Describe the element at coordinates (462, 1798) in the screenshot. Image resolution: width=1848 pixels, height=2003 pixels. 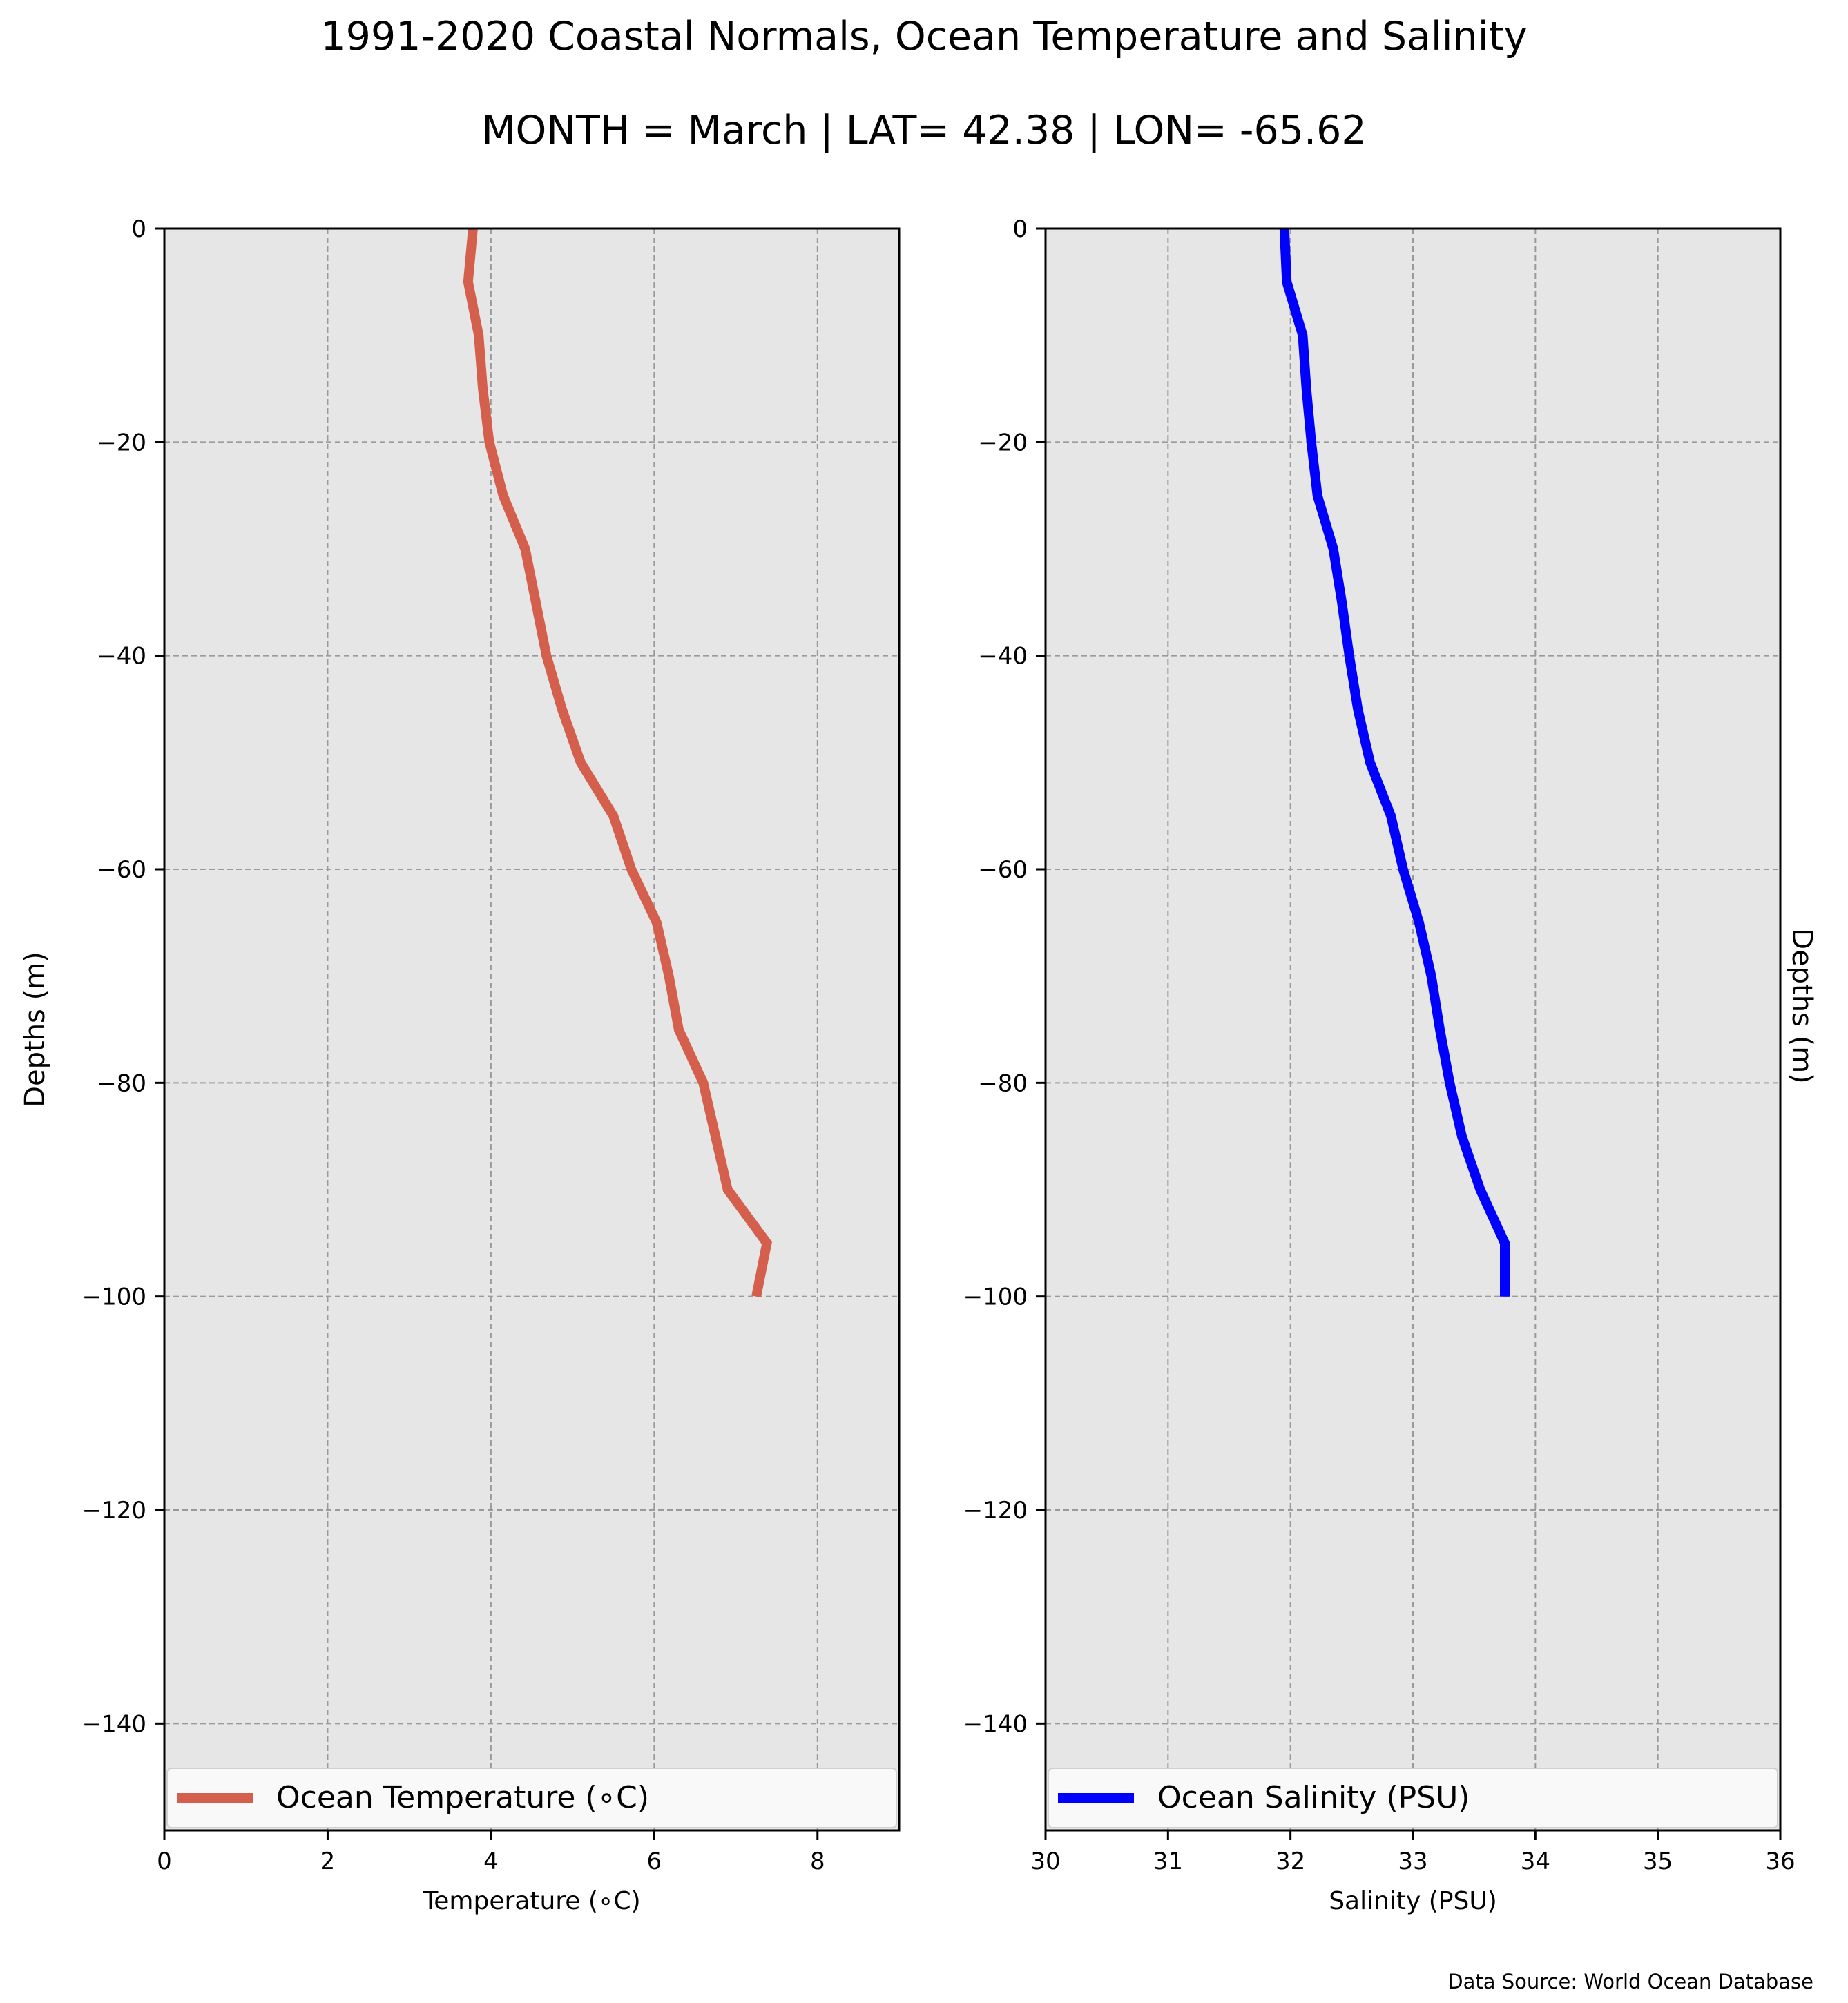
I see `temperature-legend-label: Ocean Temperature (∘C)` at that location.